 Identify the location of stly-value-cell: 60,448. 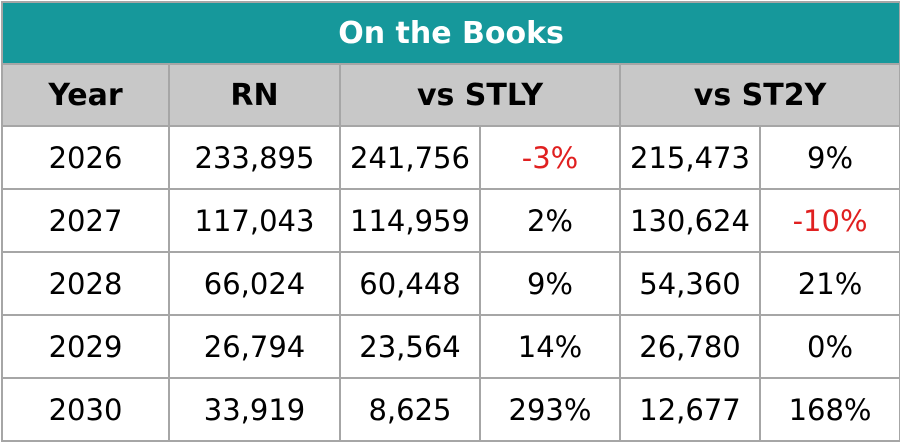
(410, 283).